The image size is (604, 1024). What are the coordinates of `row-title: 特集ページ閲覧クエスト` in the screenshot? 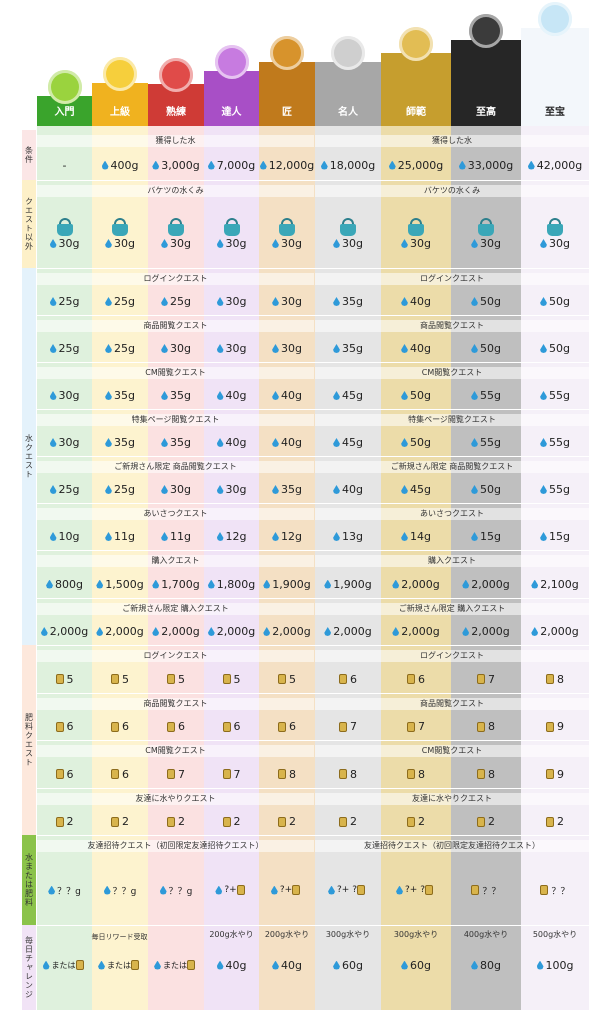 It's located at (175, 420).